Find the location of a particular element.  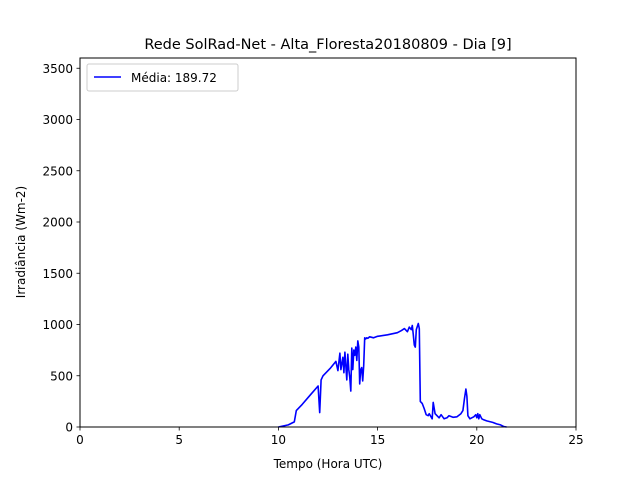

legend-box is located at coordinates (162, 77).